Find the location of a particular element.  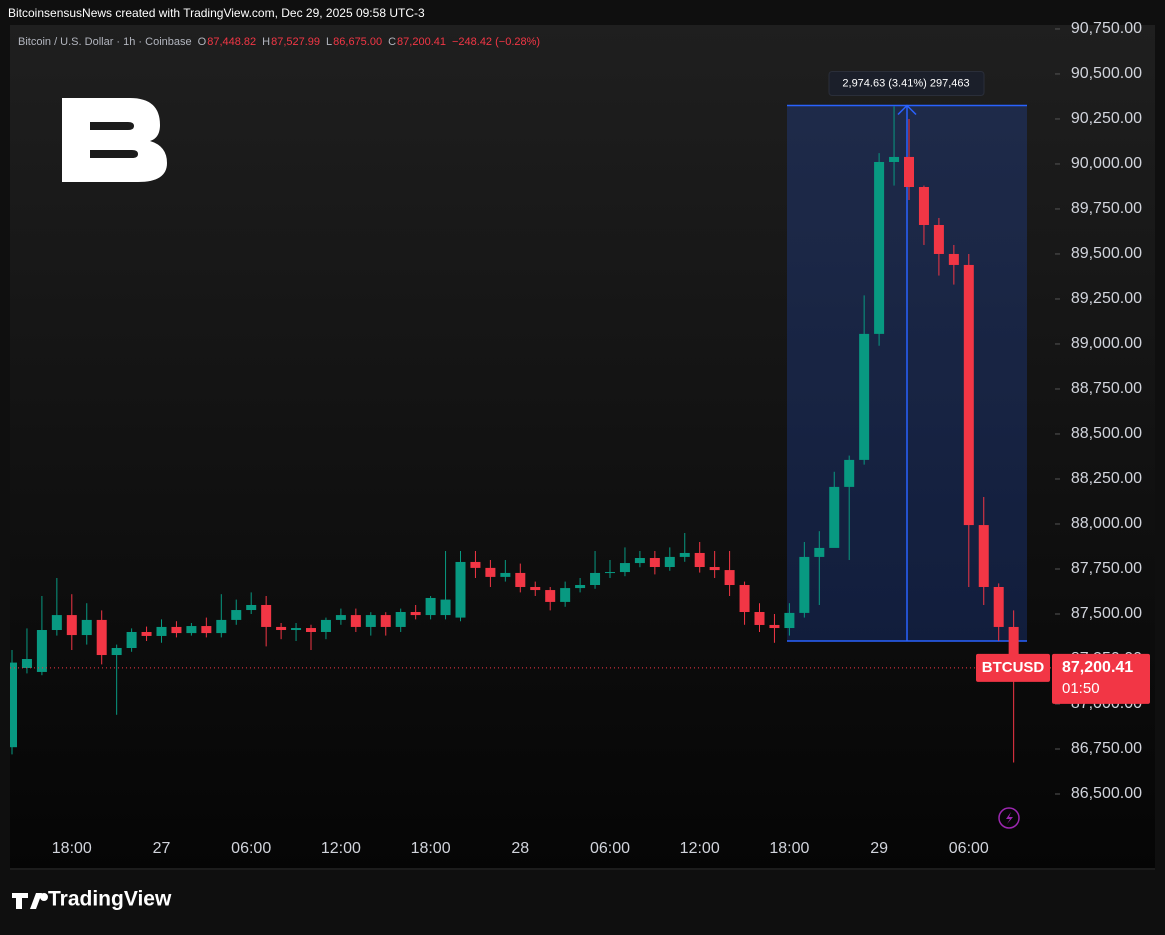

y-tick-label: 88,750.00 is located at coordinates (1106, 388).